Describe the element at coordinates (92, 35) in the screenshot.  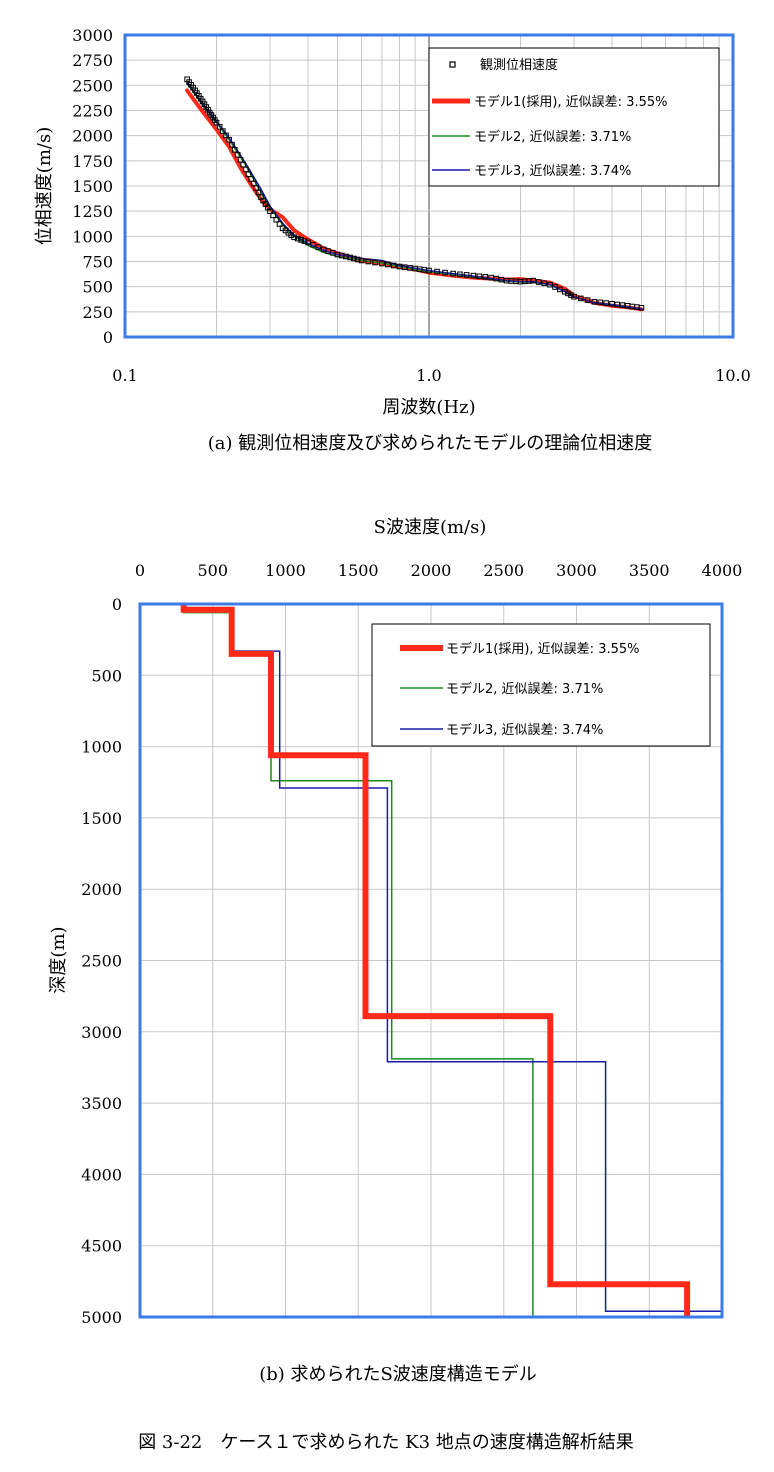
I see `chart-a-y-tick-label: 3000` at that location.